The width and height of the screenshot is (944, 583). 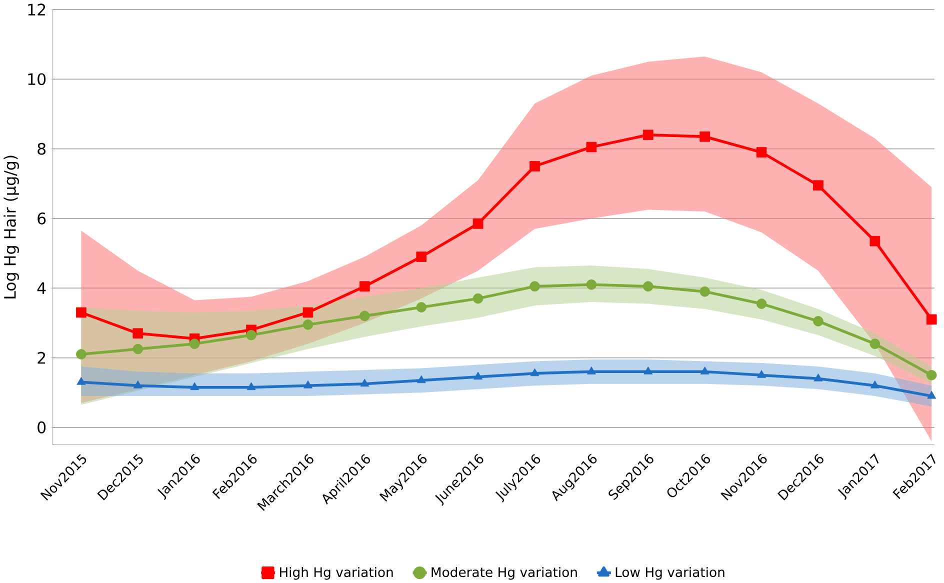 I want to click on y-tick-label: 4, so click(x=41, y=288).